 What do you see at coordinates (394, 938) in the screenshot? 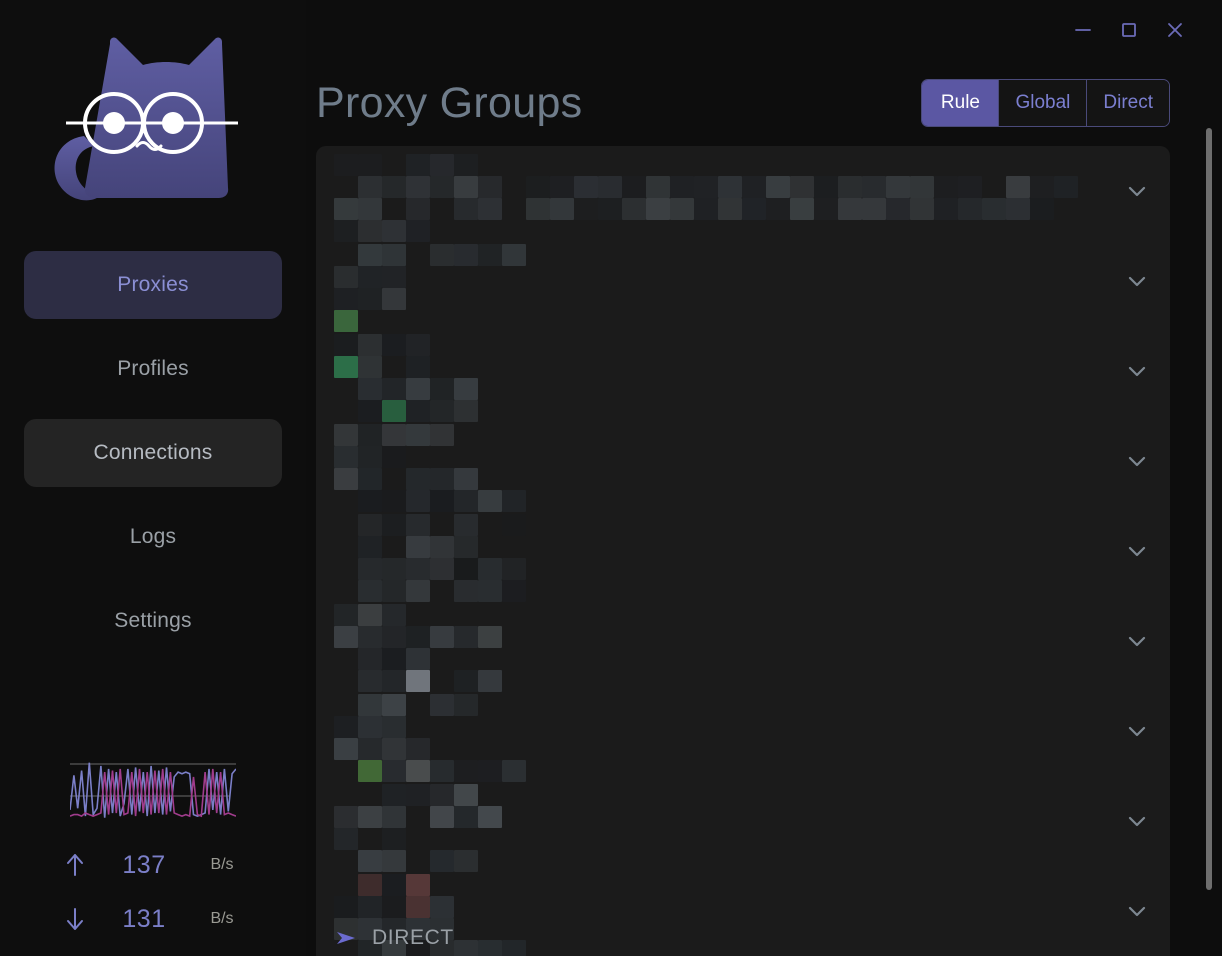
I see `direct-proxy-entry: DIRECT` at bounding box center [394, 938].